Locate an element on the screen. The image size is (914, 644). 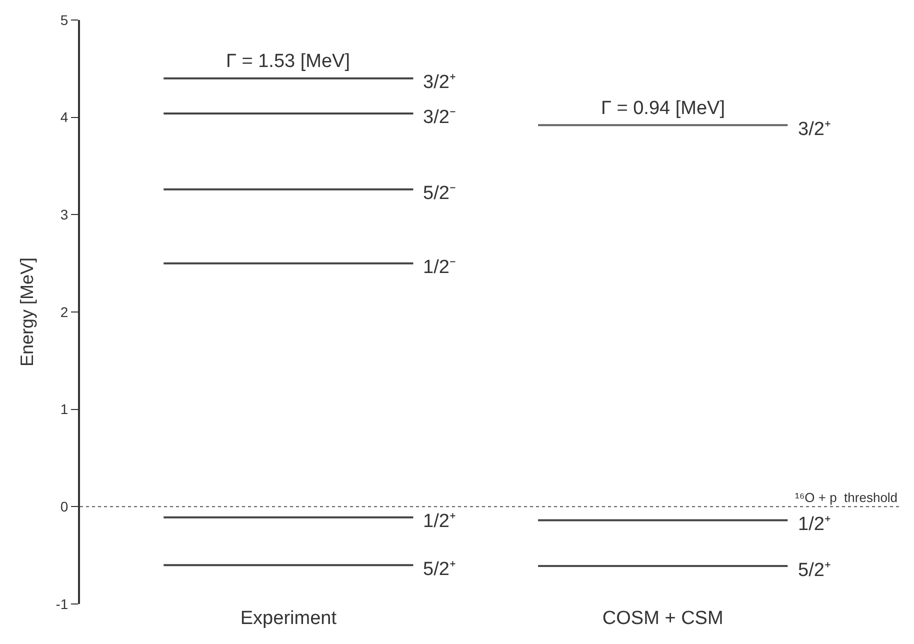
x-tick-label: COSM + CSM is located at coordinates (663, 618).